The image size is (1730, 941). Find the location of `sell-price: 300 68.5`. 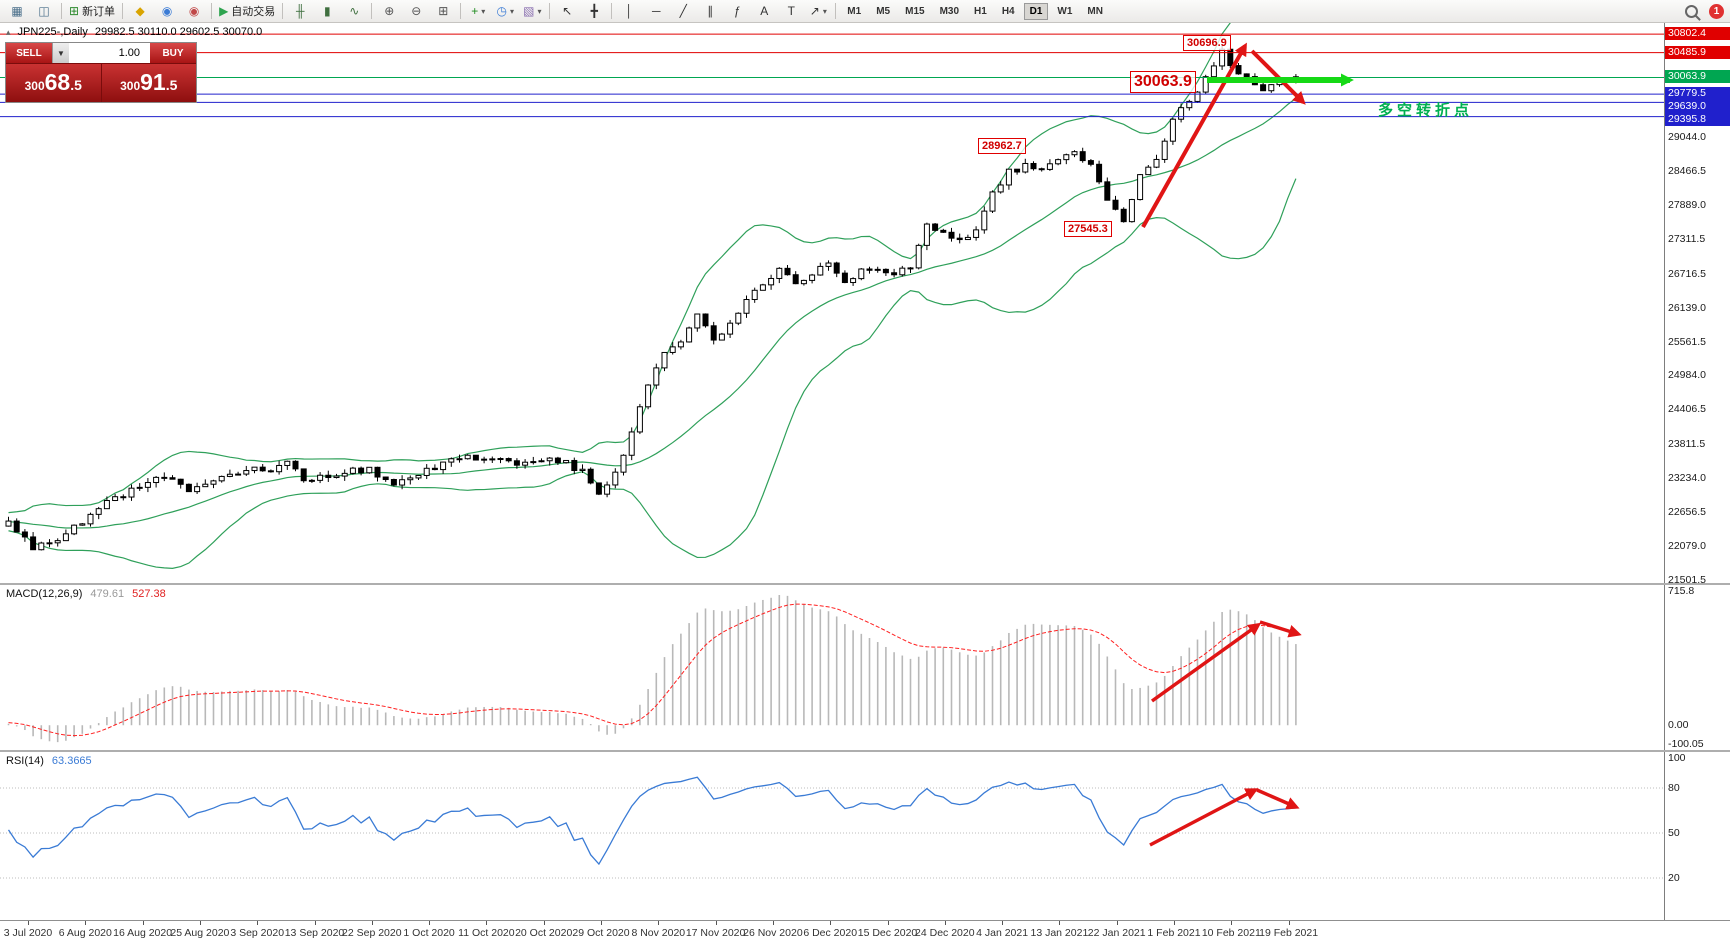

sell-price: 300 68.5 is located at coordinates (53, 83).